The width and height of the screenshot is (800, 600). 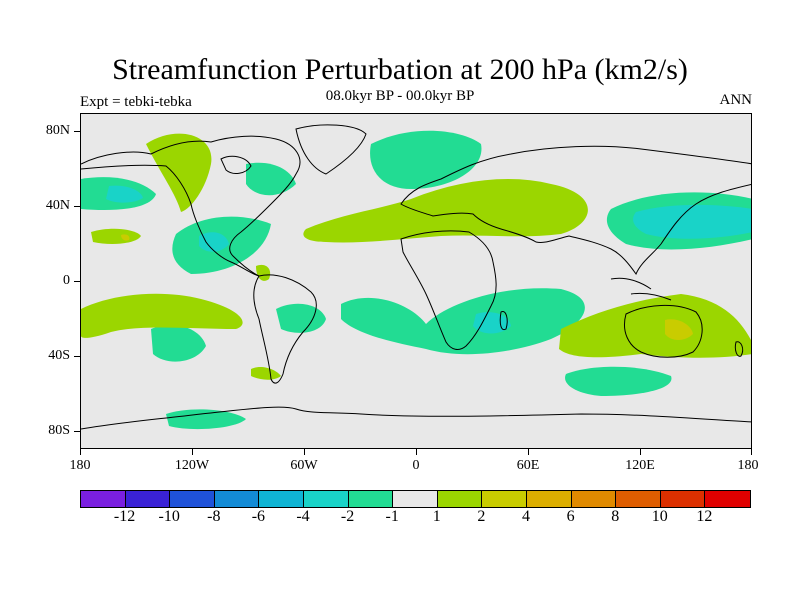 What do you see at coordinates (303, 516) in the screenshot?
I see `colorbar-label: -4` at bounding box center [303, 516].